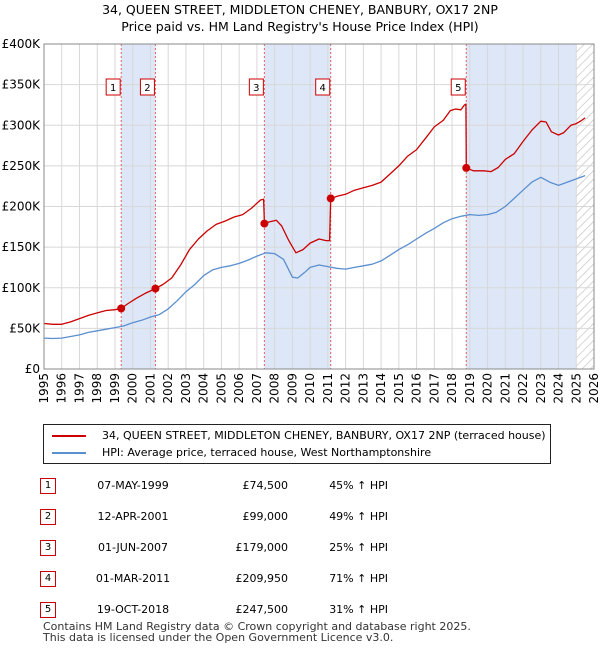 This screenshot has width=600, height=650. Describe the element at coordinates (262, 578) in the screenshot. I see `sale-price: £209,950` at that location.